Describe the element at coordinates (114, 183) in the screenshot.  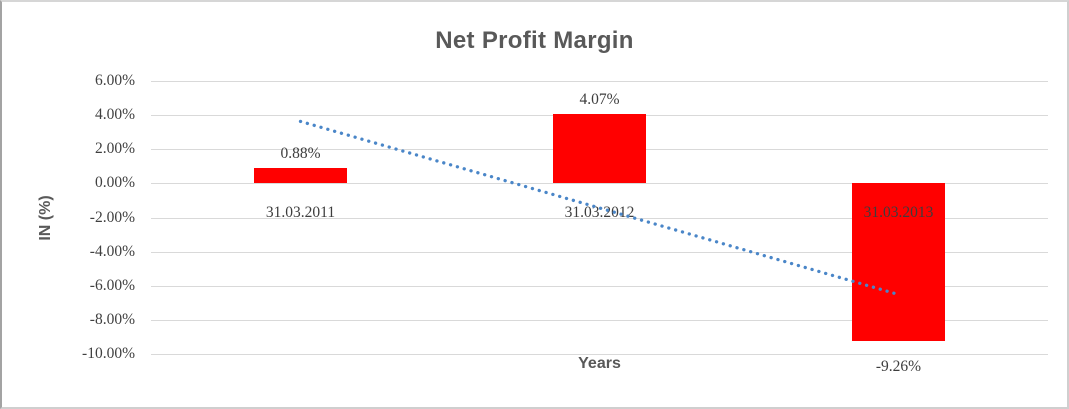
I see `y-tick-label: 0.00%` at that location.